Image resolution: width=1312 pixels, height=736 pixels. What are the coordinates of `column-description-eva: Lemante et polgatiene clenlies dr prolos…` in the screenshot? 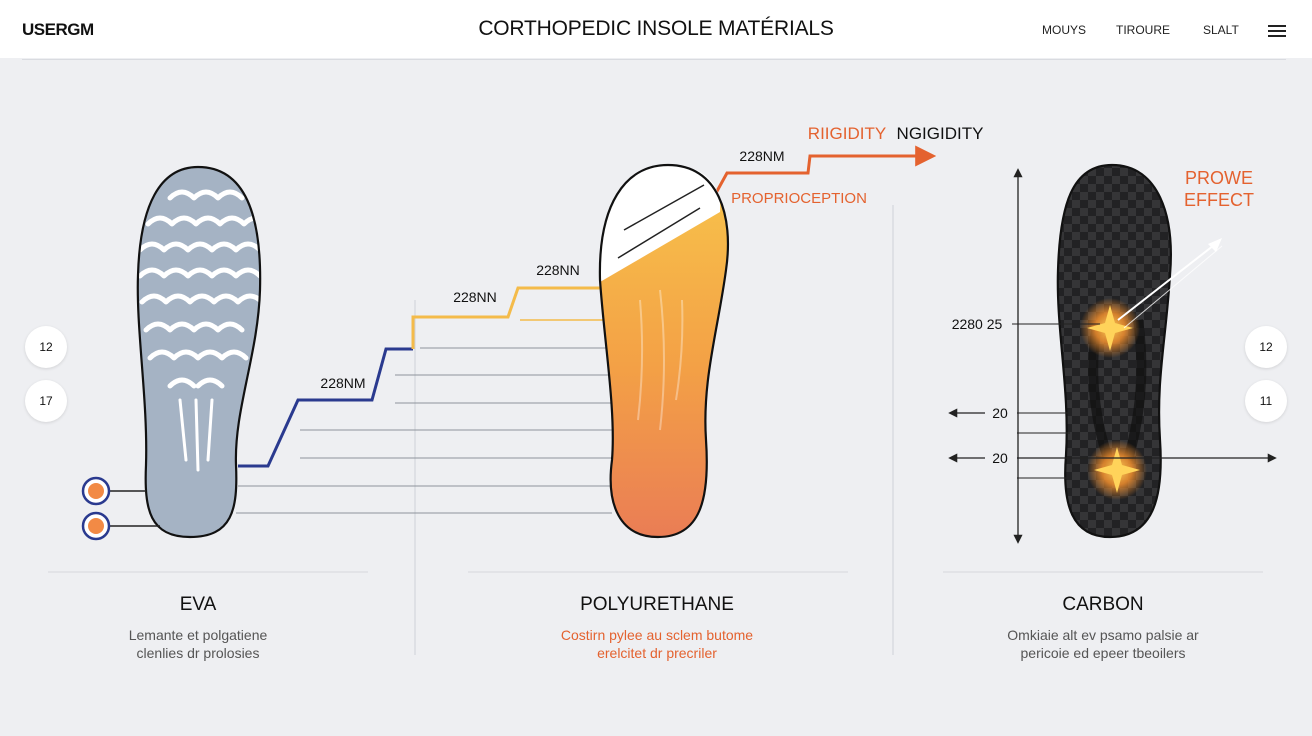 It's located at (198, 644).